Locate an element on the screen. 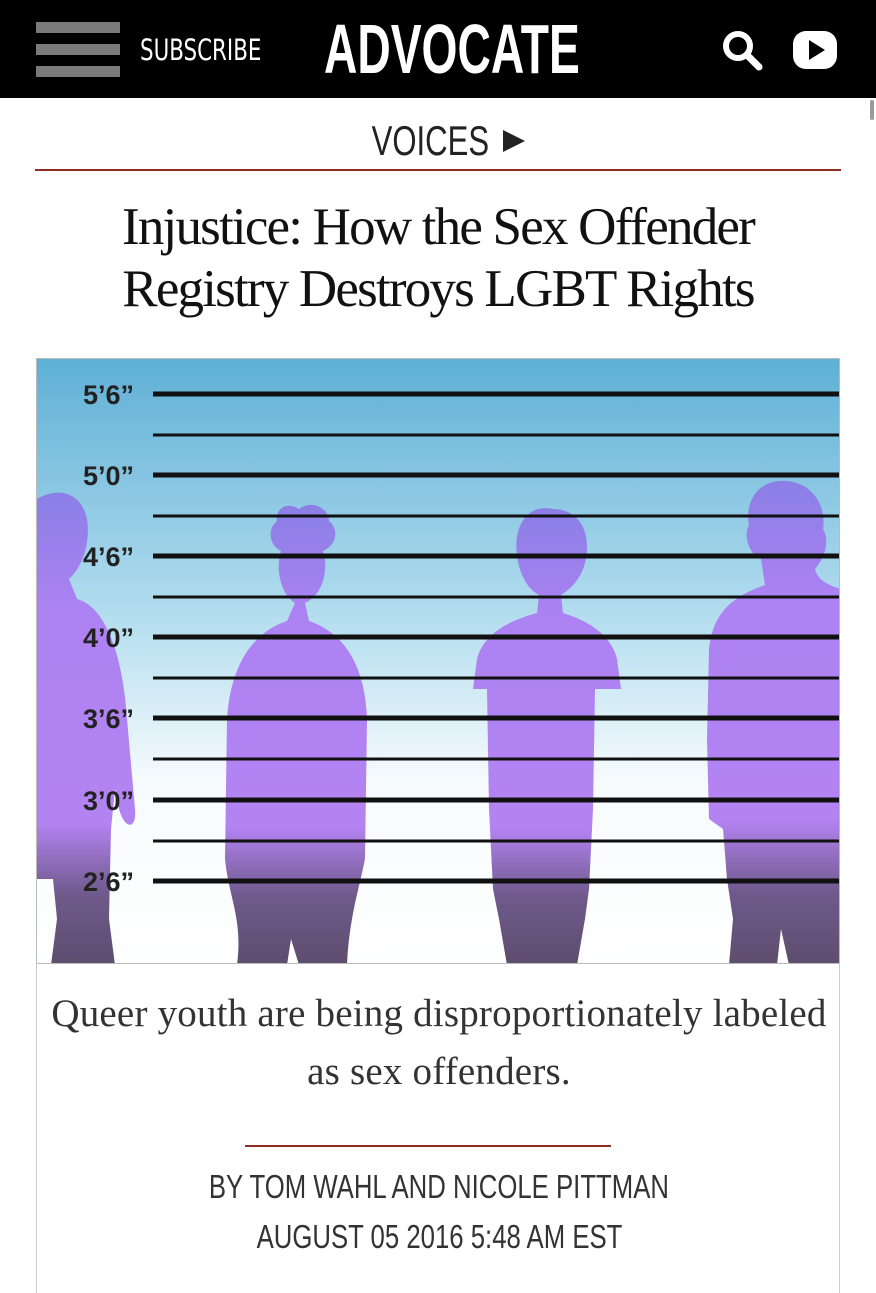 Image resolution: width=876 pixels, height=1293 pixels. play-icon is located at coordinates (815, 50).